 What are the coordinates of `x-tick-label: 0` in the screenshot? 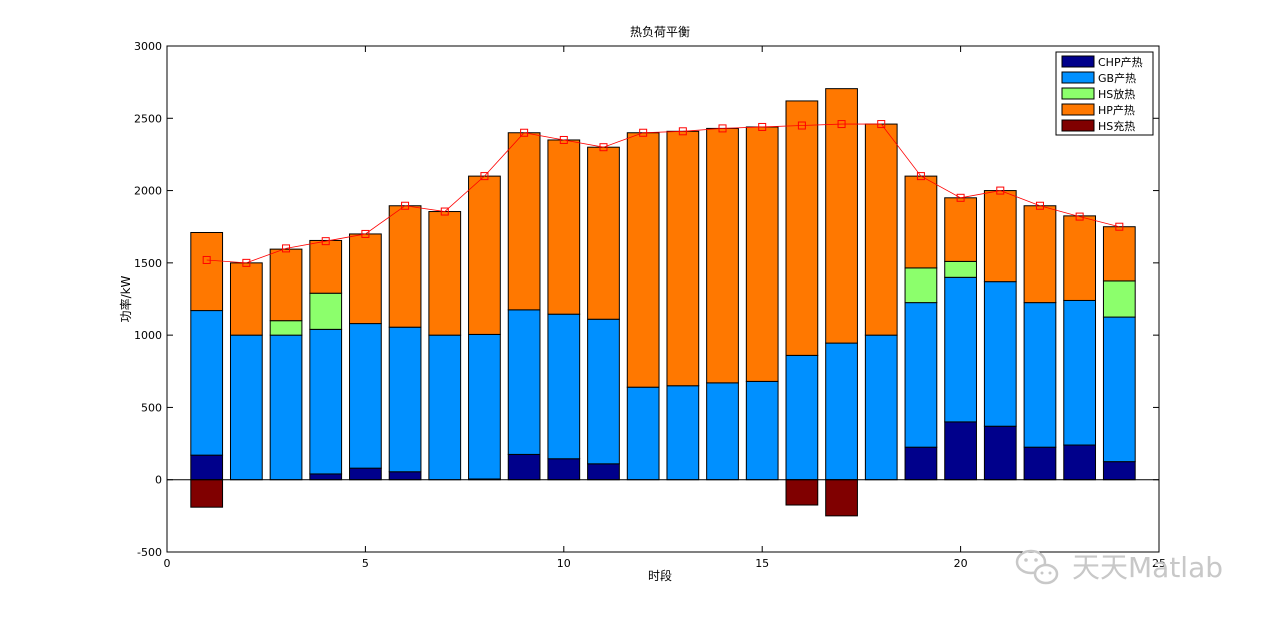 It's located at (167, 563).